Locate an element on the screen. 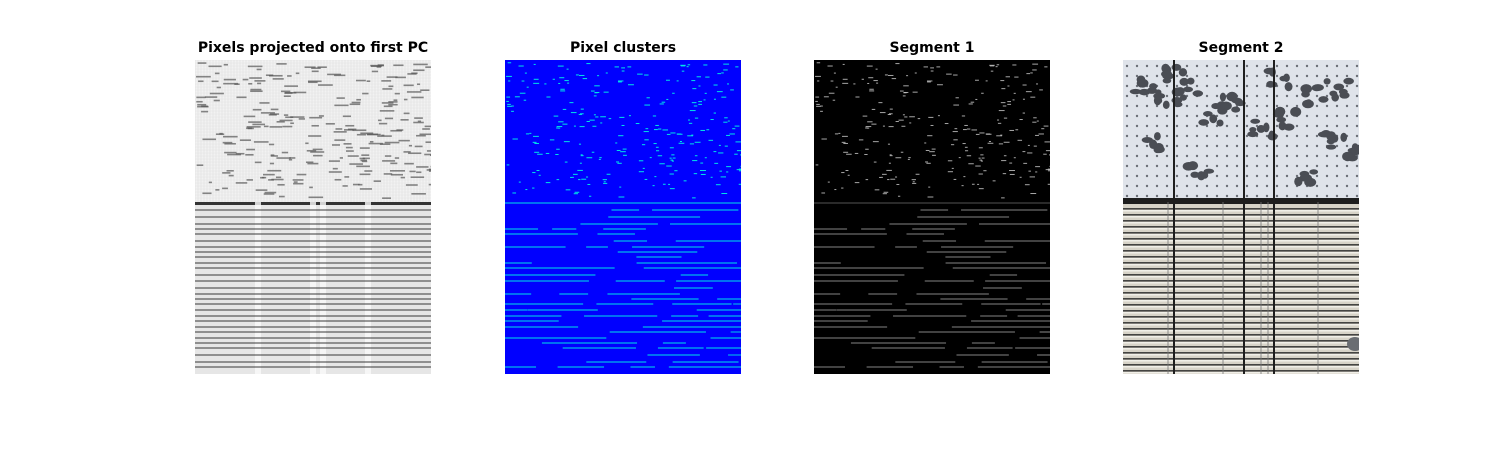 The image size is (1501, 450). pixel-clusters-image is located at coordinates (623, 217).